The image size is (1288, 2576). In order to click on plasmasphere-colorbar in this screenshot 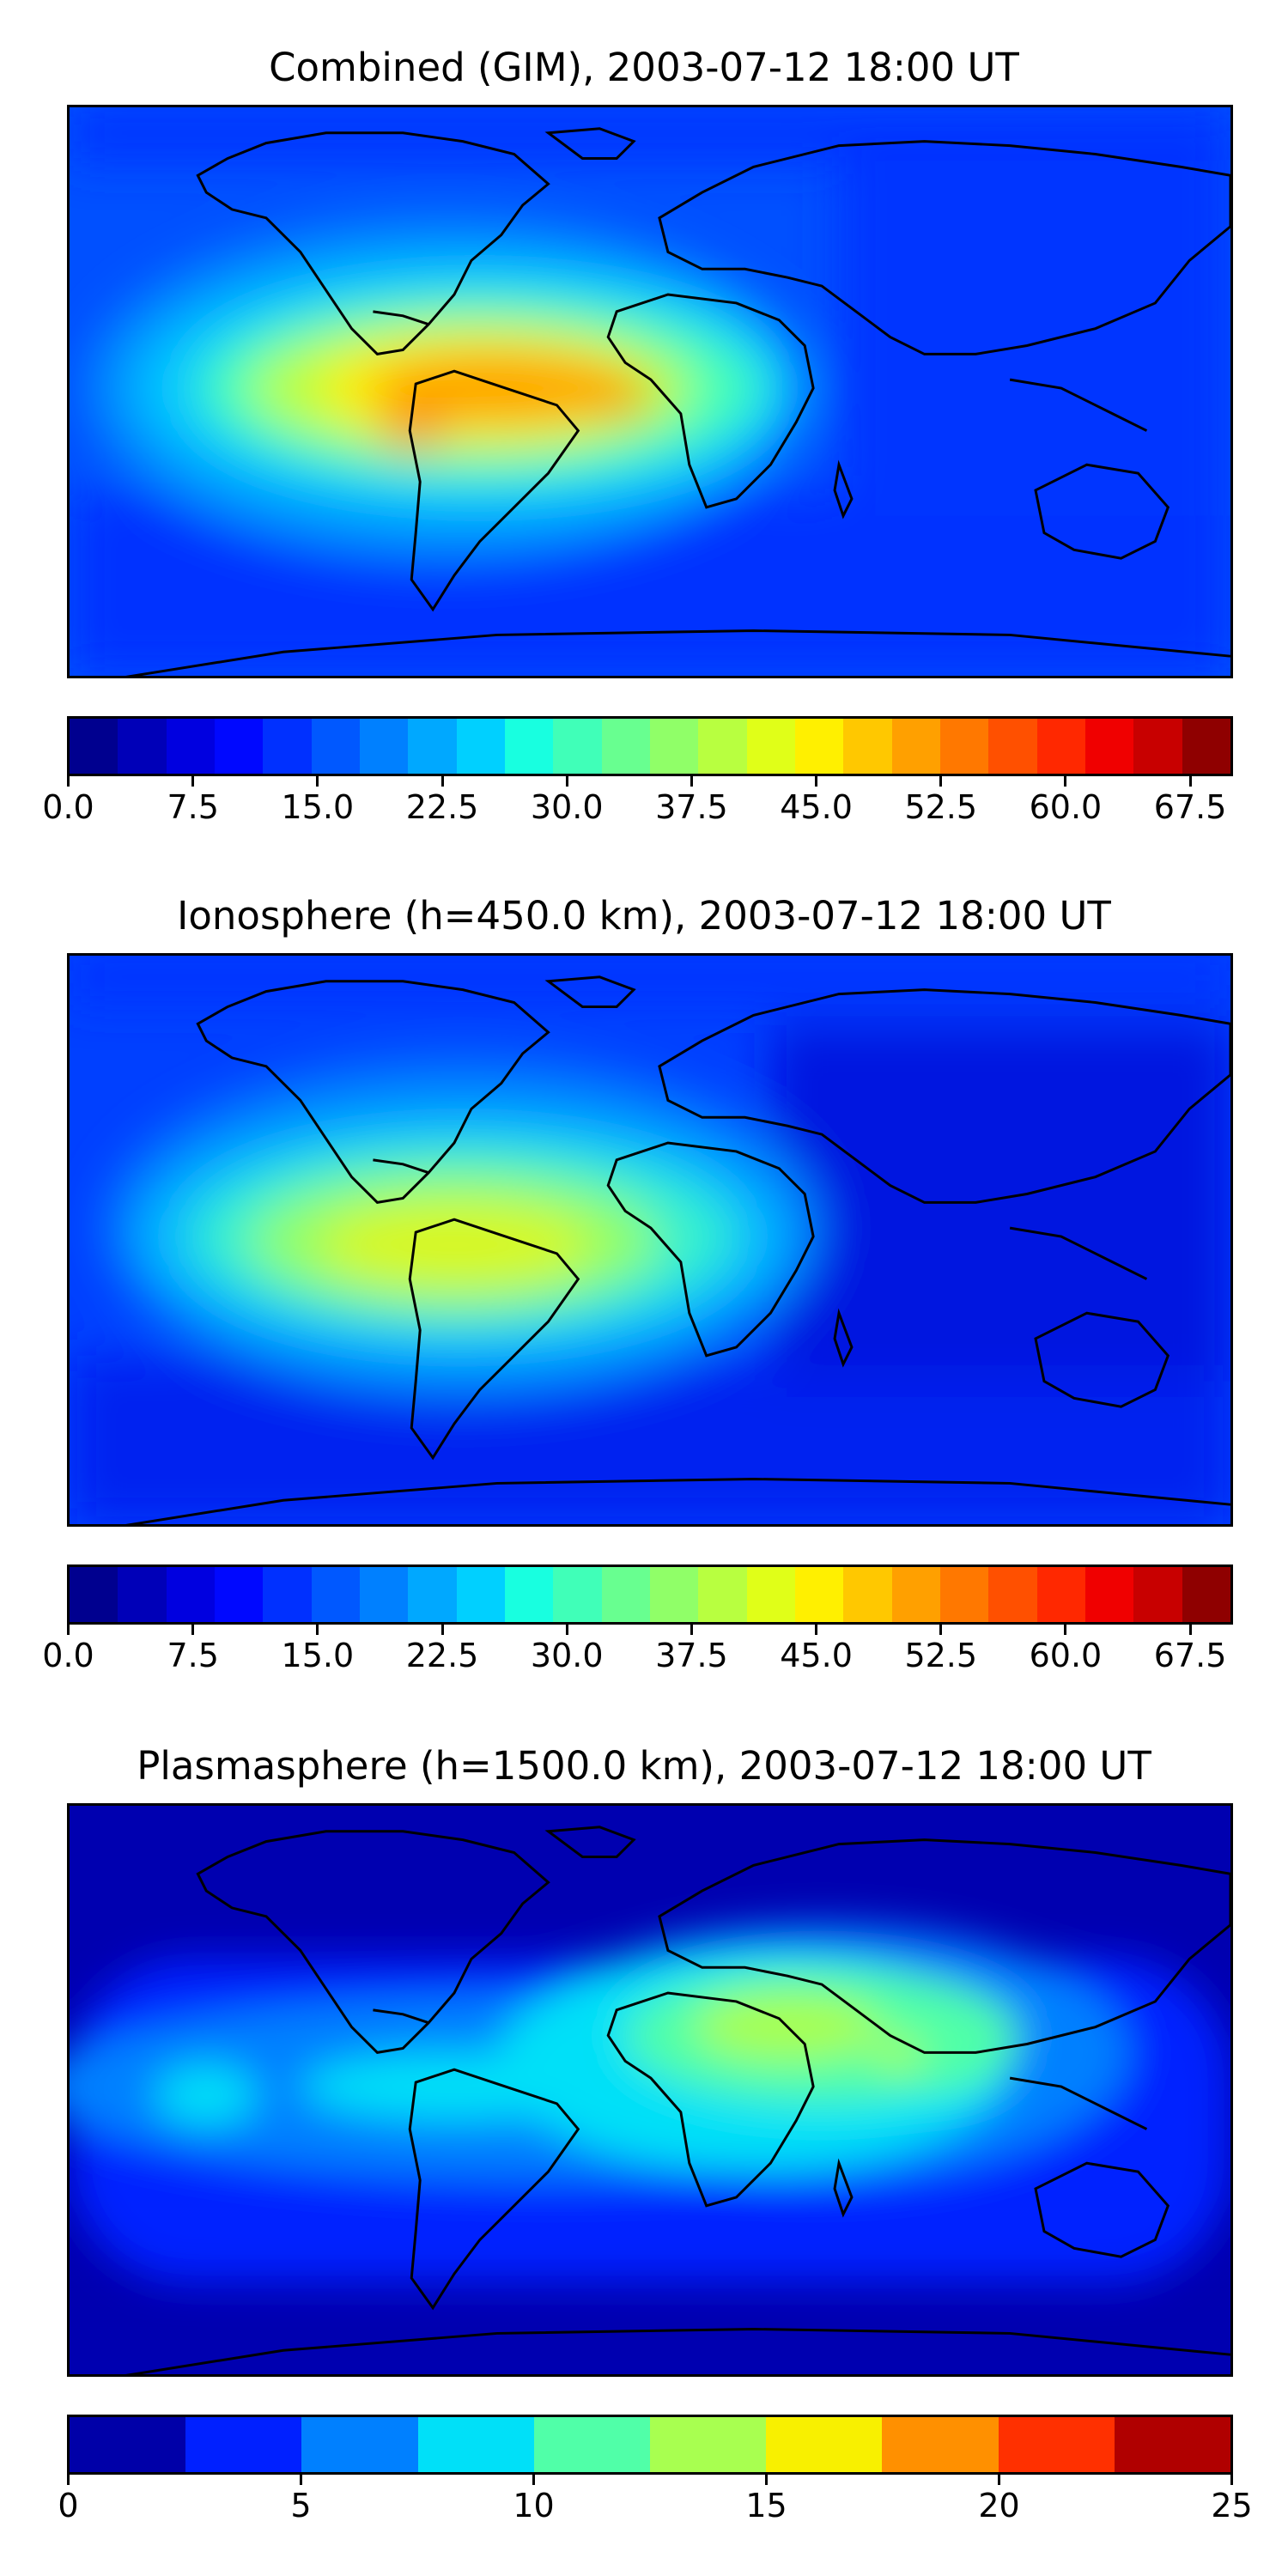, I will do `click(650, 2445)`.